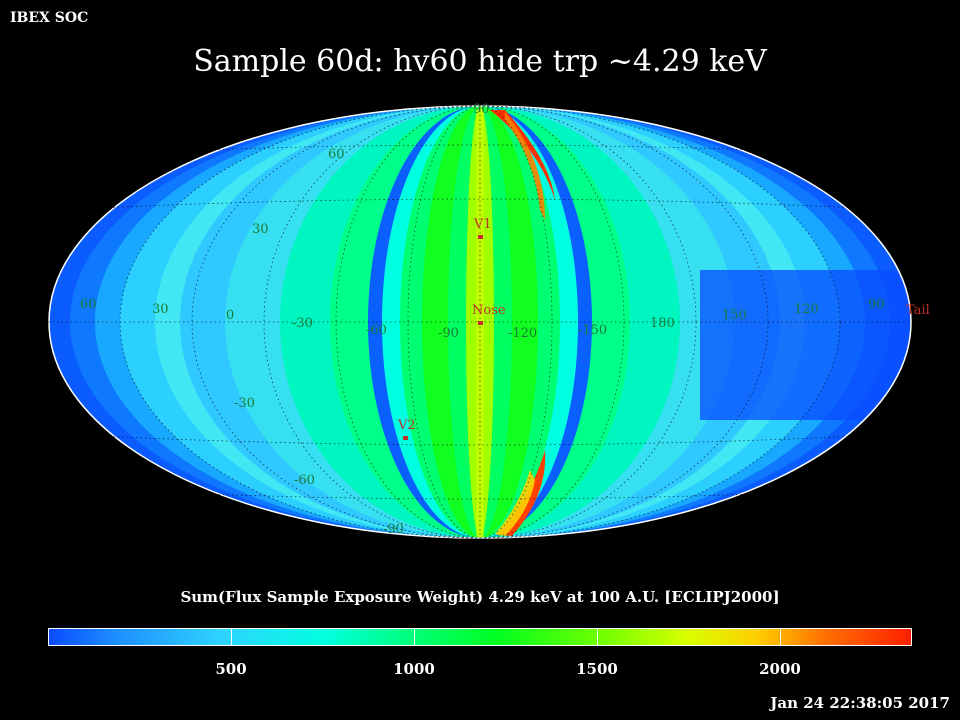  What do you see at coordinates (406, 425) in the screenshot?
I see `marker-v2-label: V2` at bounding box center [406, 425].